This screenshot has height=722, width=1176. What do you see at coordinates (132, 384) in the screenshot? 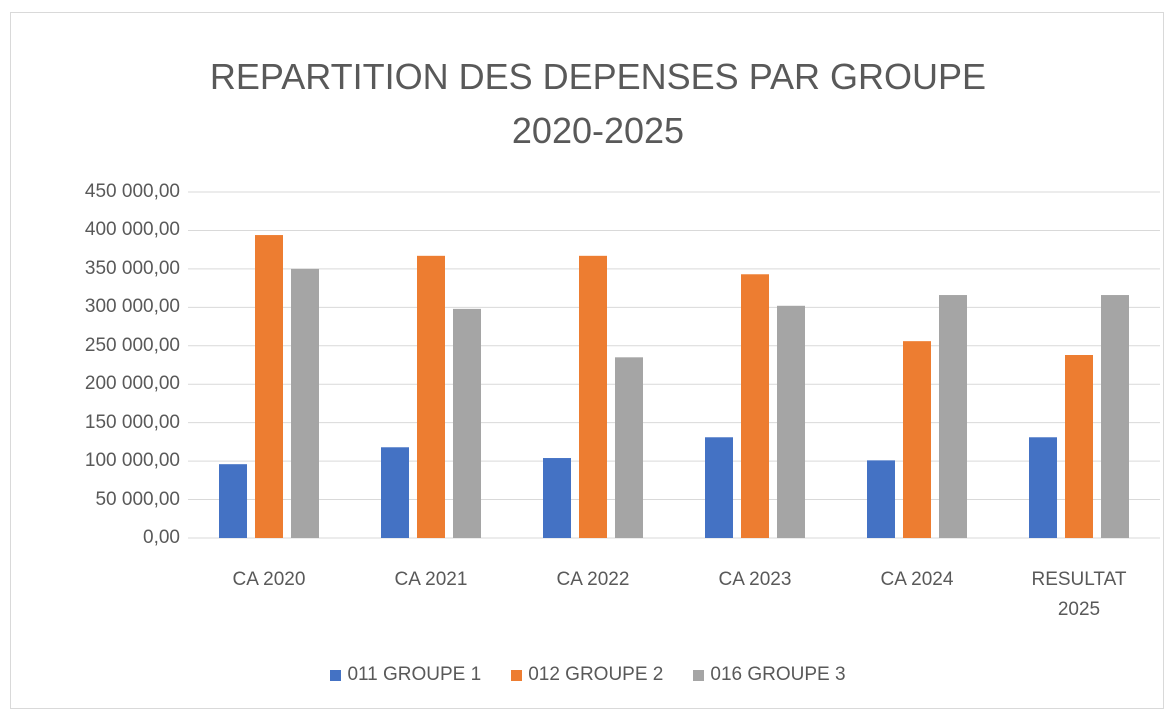
I see `y-tick-label: 200 000,00` at bounding box center [132, 384].